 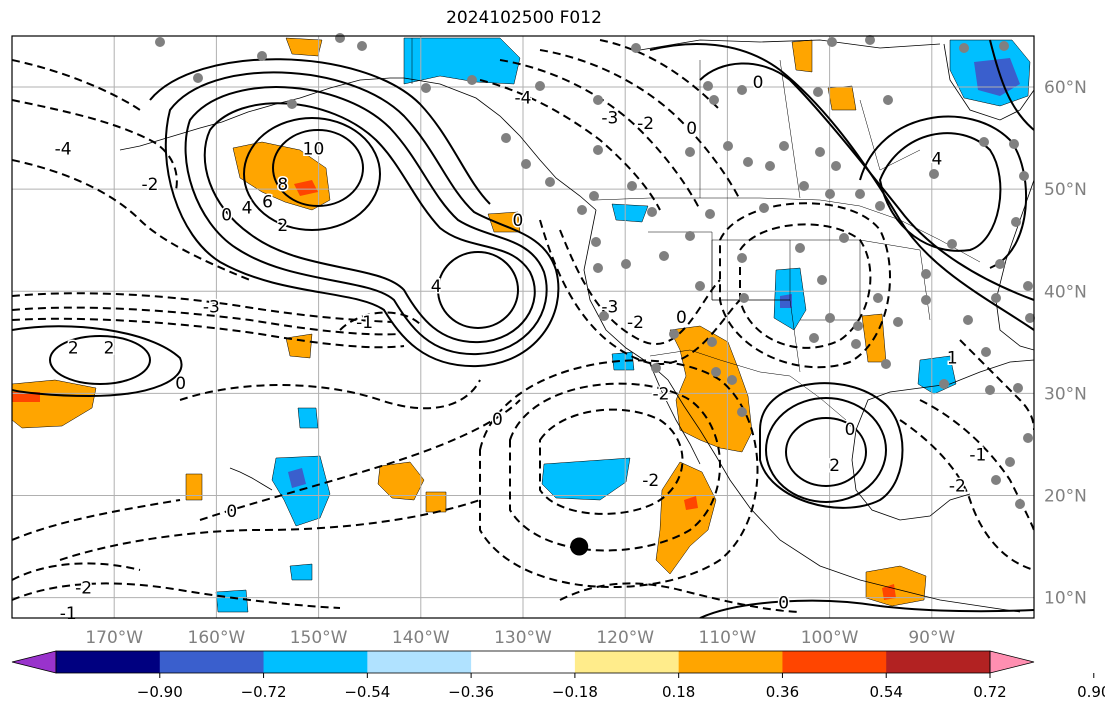 I want to click on border-us-canada, so click(x=788, y=230).